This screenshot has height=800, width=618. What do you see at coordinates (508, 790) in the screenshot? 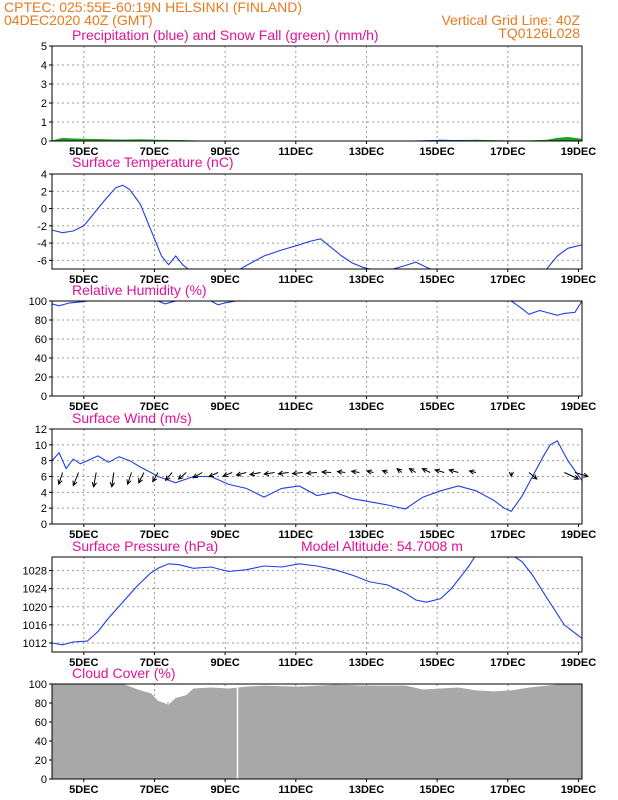
I see `cloud-xtick-label-6: 17DEC` at bounding box center [508, 790].